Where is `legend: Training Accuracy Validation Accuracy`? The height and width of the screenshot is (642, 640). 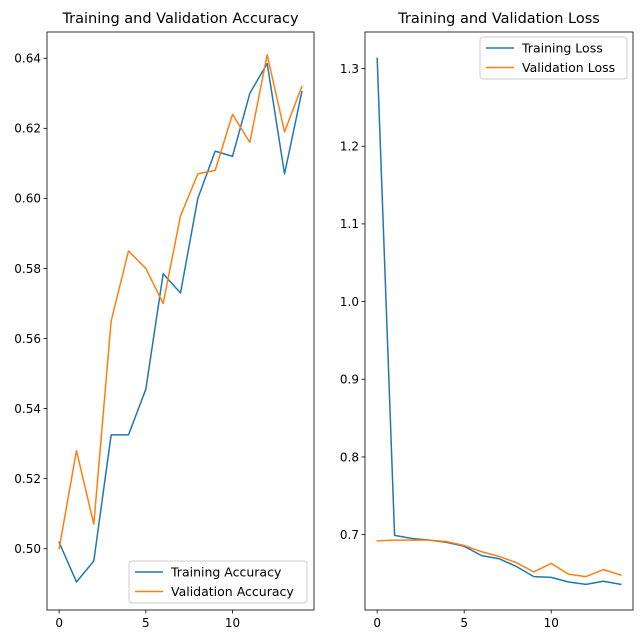
legend: Training Accuracy Validation Accuracy is located at coordinates (218, 582).